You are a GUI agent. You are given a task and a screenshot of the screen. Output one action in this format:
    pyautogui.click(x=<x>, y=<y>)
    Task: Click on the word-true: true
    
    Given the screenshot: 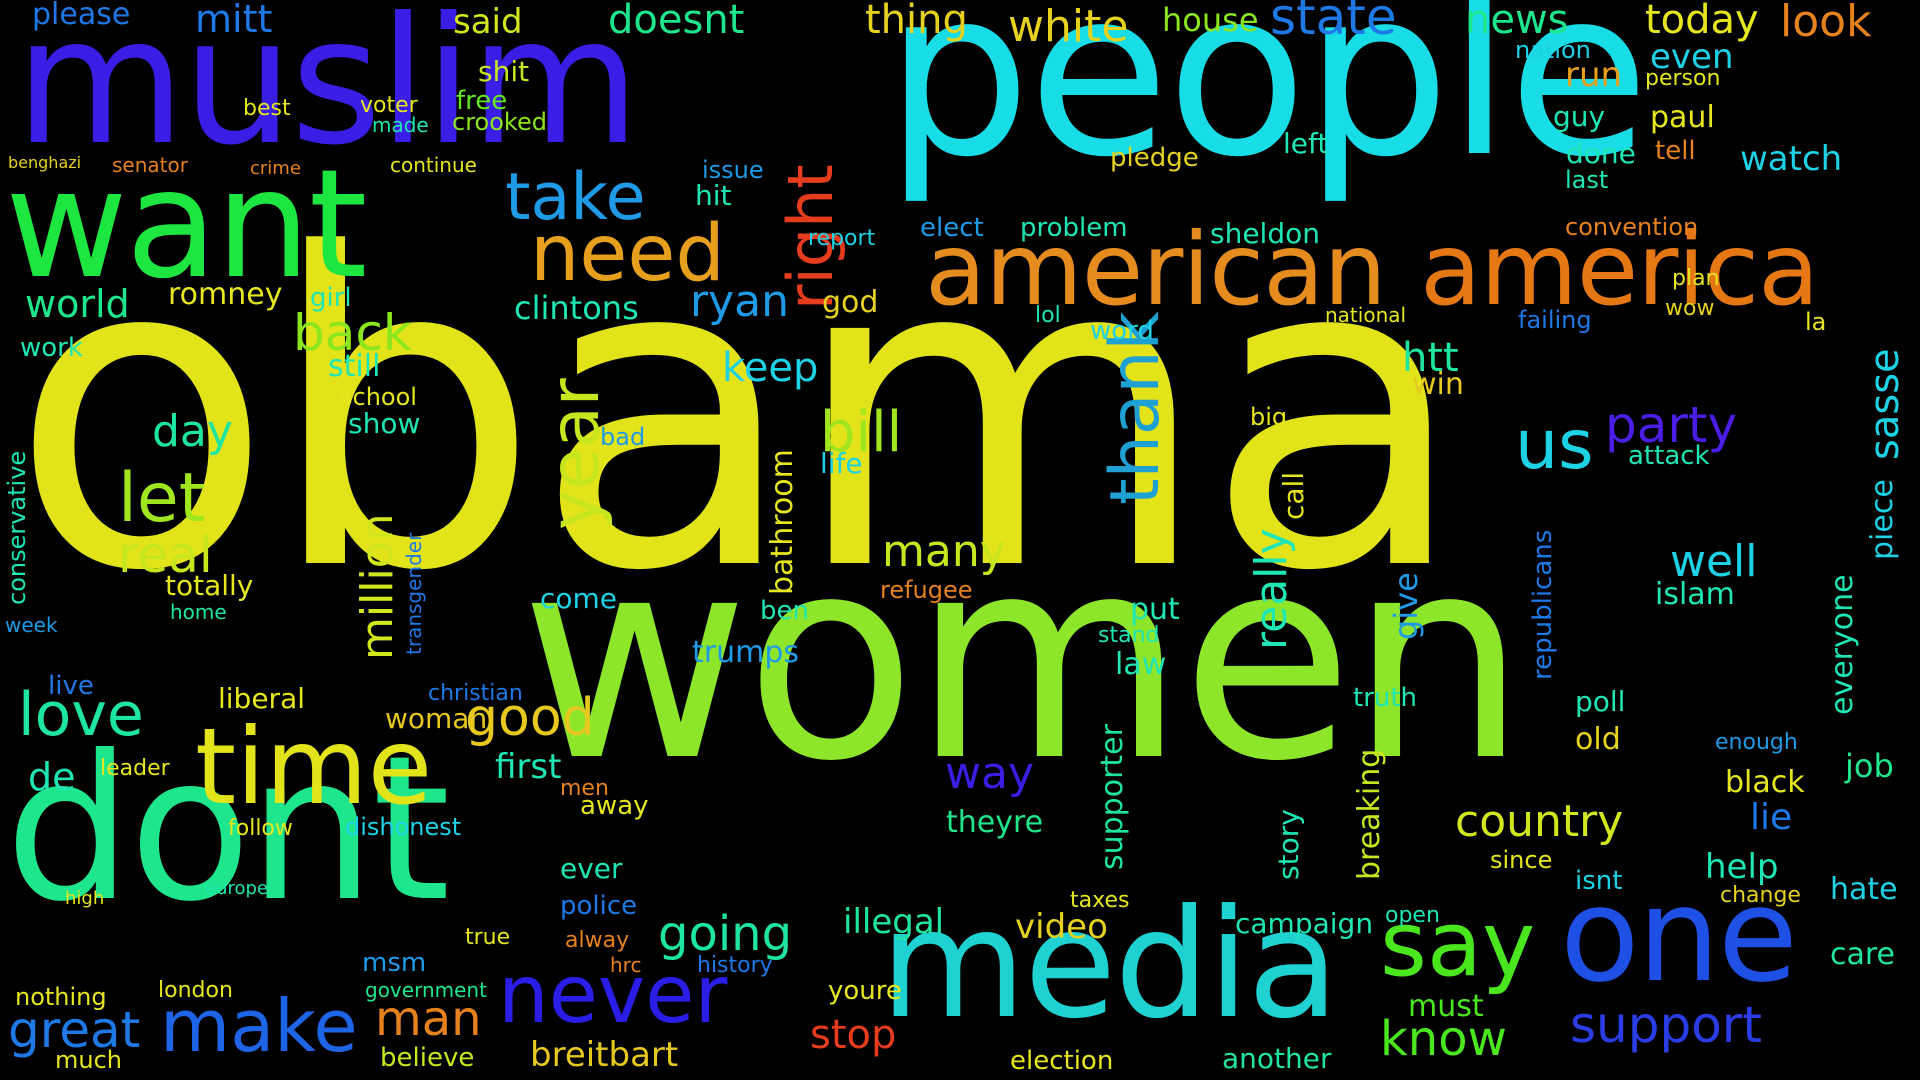 What is the action you would take?
    pyautogui.click(x=488, y=937)
    